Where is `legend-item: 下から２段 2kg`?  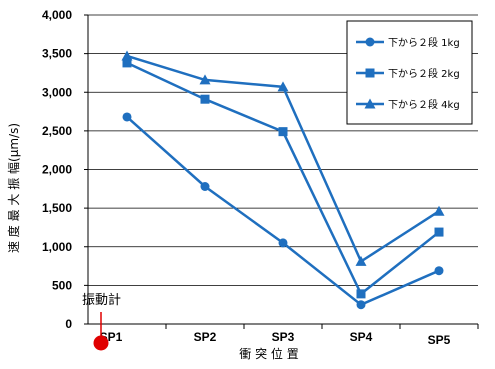
legend-item: 下から２段 2kg is located at coordinates (408, 73).